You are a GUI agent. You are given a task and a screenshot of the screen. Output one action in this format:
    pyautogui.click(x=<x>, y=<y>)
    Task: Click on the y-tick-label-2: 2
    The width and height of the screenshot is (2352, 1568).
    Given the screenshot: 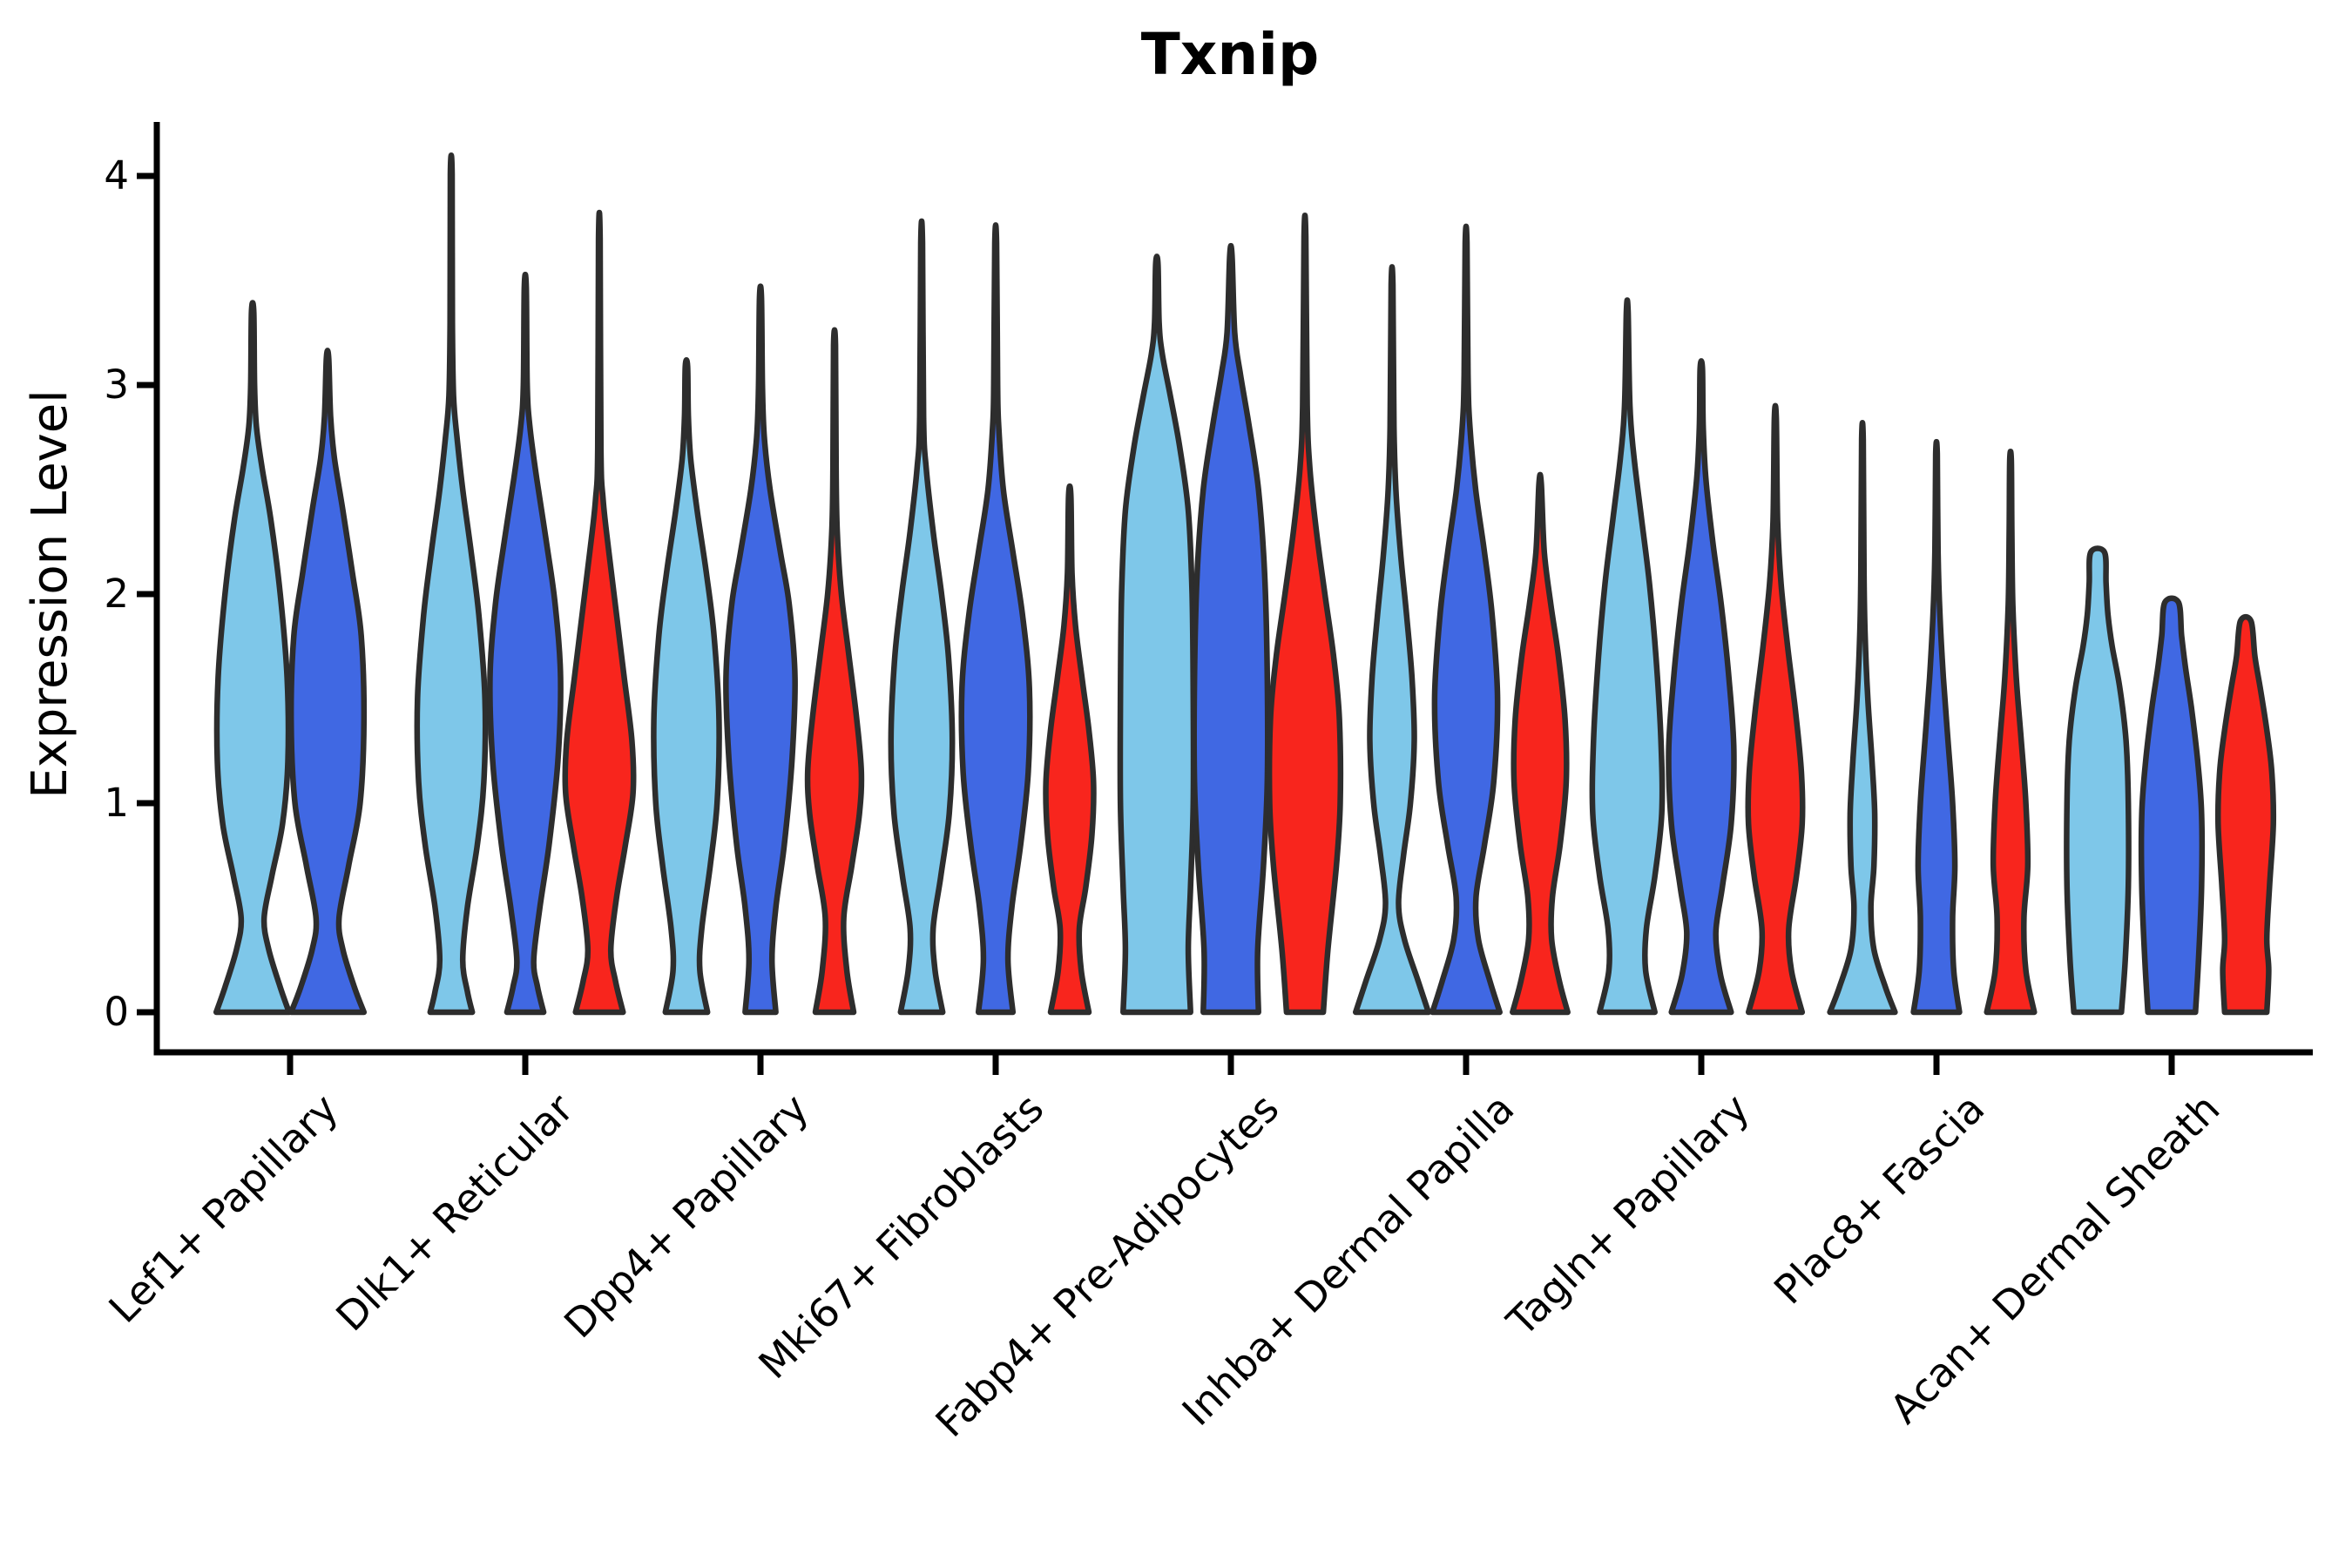 What is the action you would take?
    pyautogui.click(x=116, y=594)
    